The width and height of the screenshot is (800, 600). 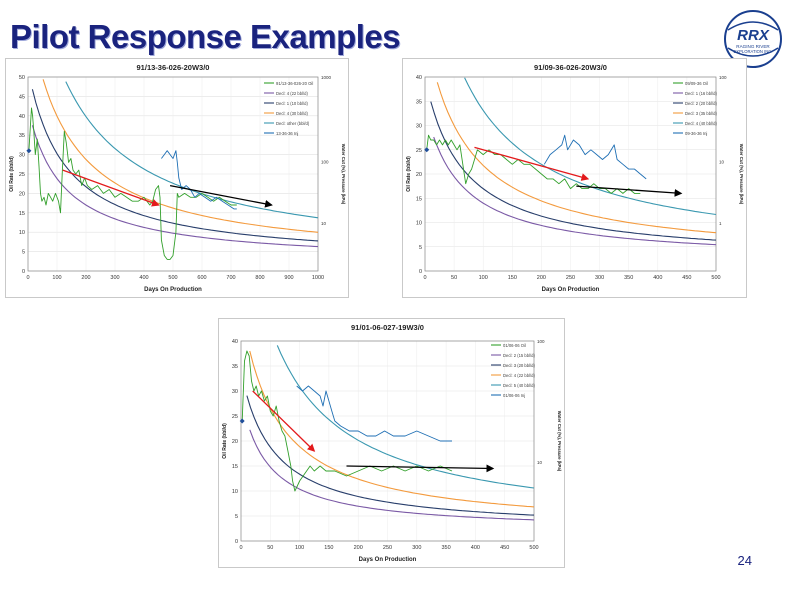 What do you see at coordinates (199, 180) in the screenshot?
I see `chart-1-pressure-series` at bounding box center [199, 180].